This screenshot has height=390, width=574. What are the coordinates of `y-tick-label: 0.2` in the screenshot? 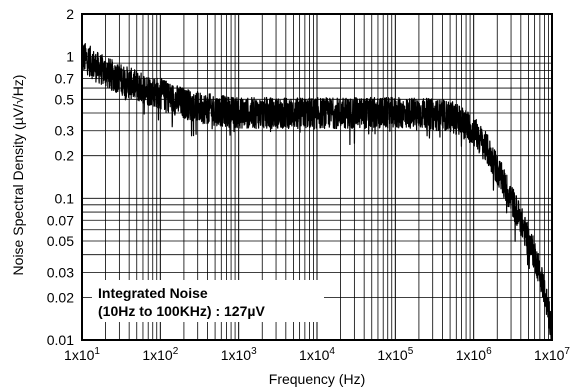 It's located at (65, 156).